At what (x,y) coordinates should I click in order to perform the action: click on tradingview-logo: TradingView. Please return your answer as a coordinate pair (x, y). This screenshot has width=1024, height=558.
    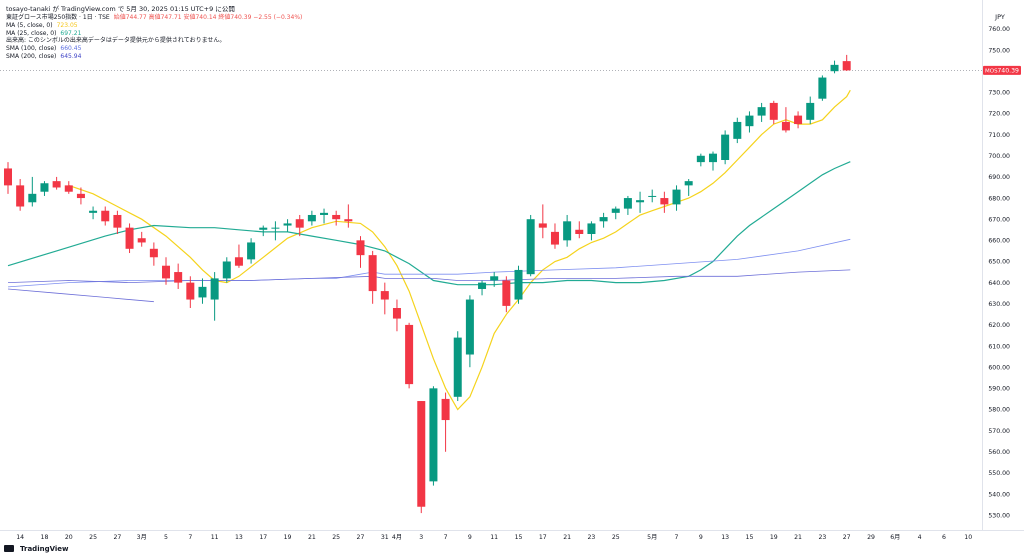
    Looking at the image, I should click on (36, 549).